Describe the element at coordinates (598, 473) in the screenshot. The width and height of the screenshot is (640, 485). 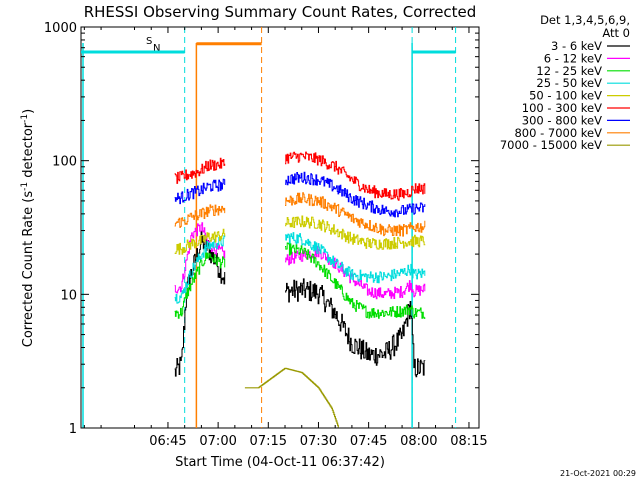
I see `timestamp: 21-Oct-2021 00:29` at that location.